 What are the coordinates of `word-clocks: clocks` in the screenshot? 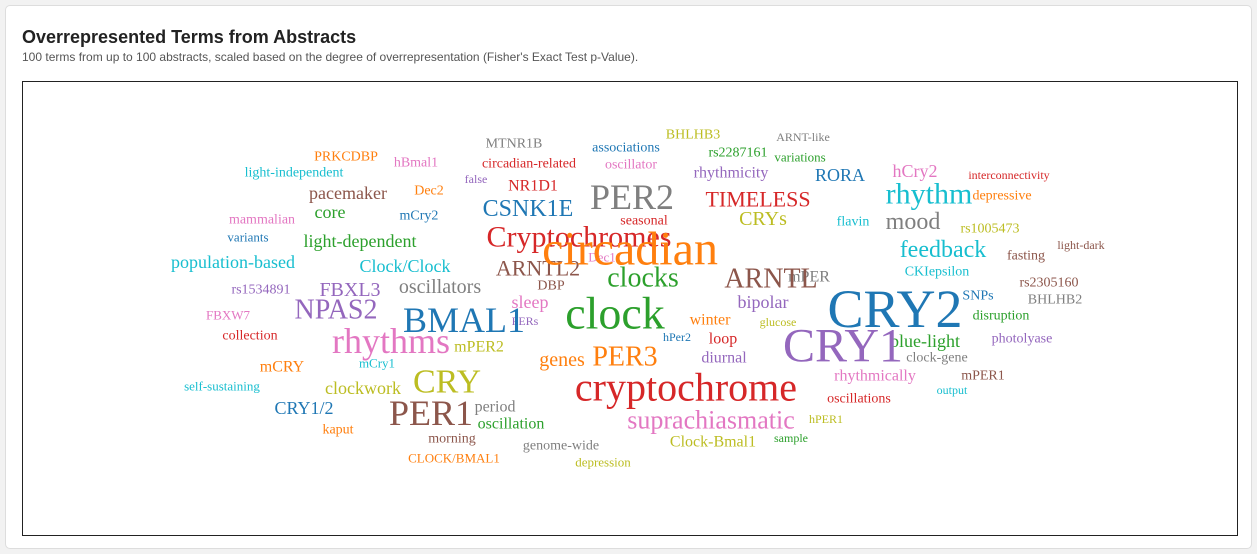 It's located at (643, 278).